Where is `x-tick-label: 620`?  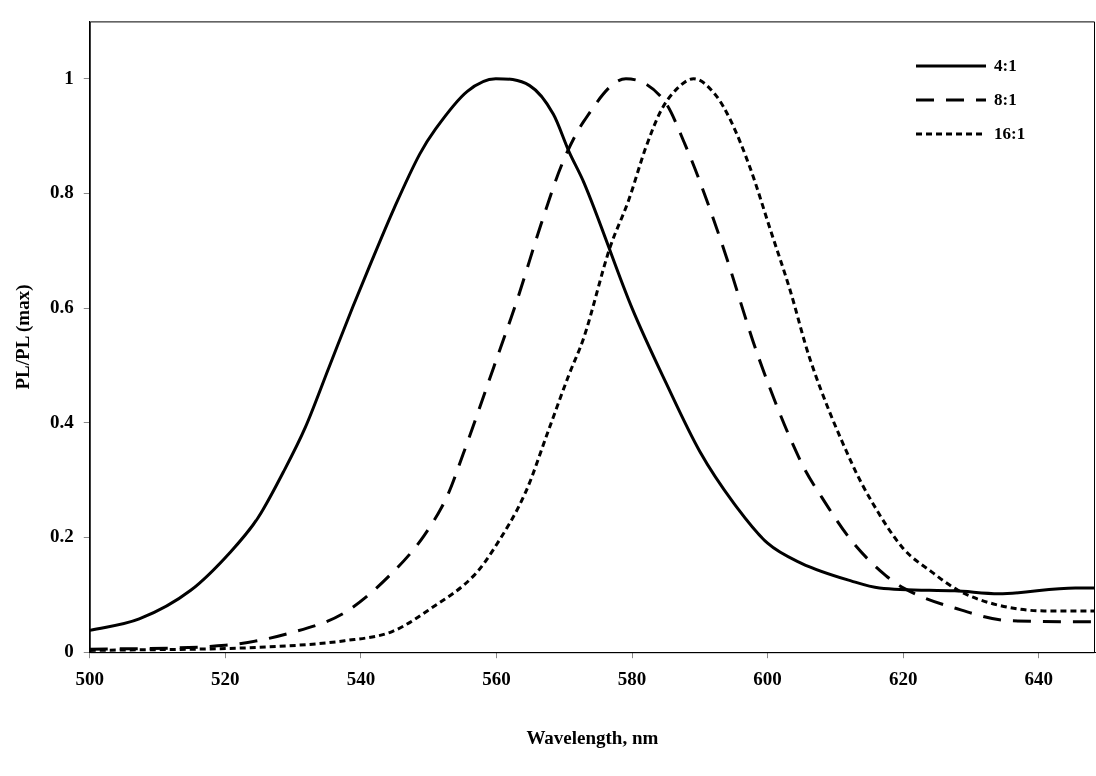
x-tick-label: 620 is located at coordinates (903, 678).